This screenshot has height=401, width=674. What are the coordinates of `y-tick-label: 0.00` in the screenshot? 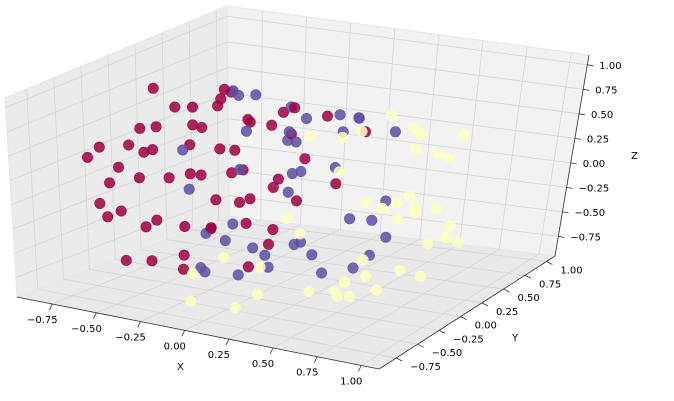 It's located at (486, 326).